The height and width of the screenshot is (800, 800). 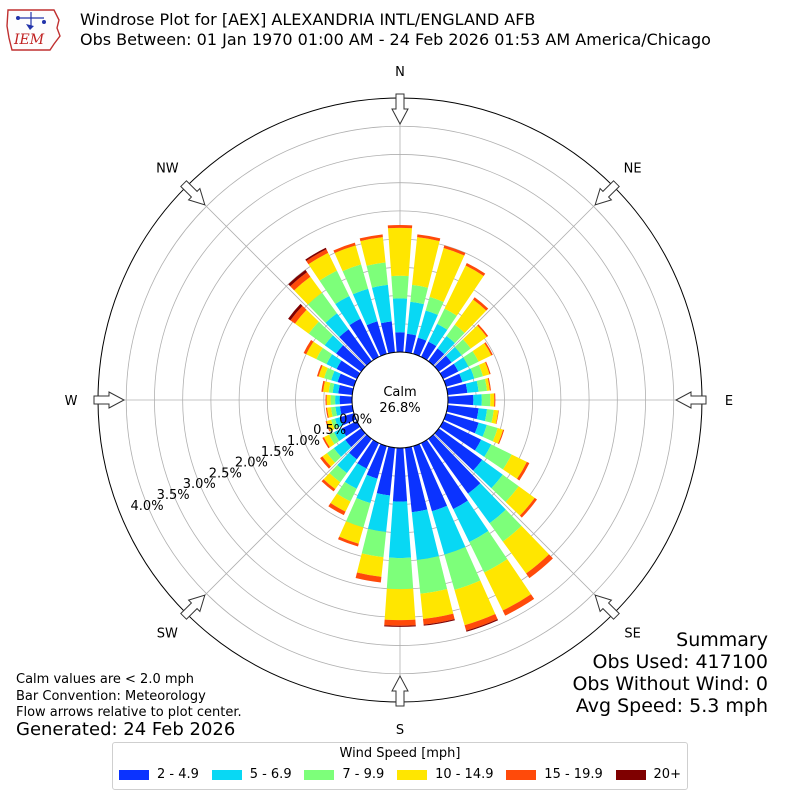 What do you see at coordinates (464, 774) in the screenshot?
I see `legend-label: 10 - 14.9` at bounding box center [464, 774].